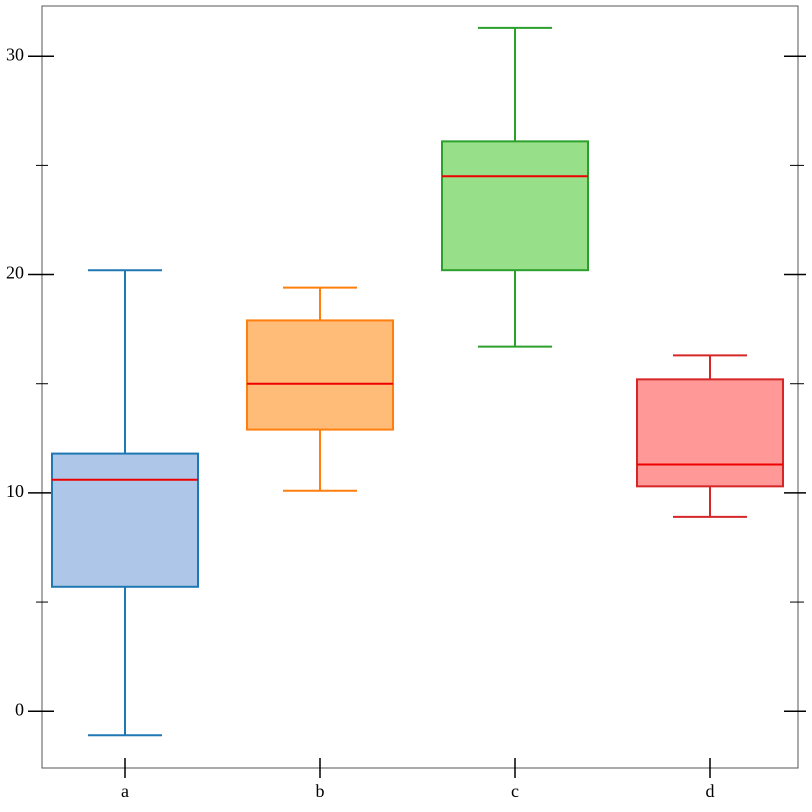 Image resolution: width=812 pixels, height=812 pixels. I want to click on x-tick-label: b, so click(320, 791).